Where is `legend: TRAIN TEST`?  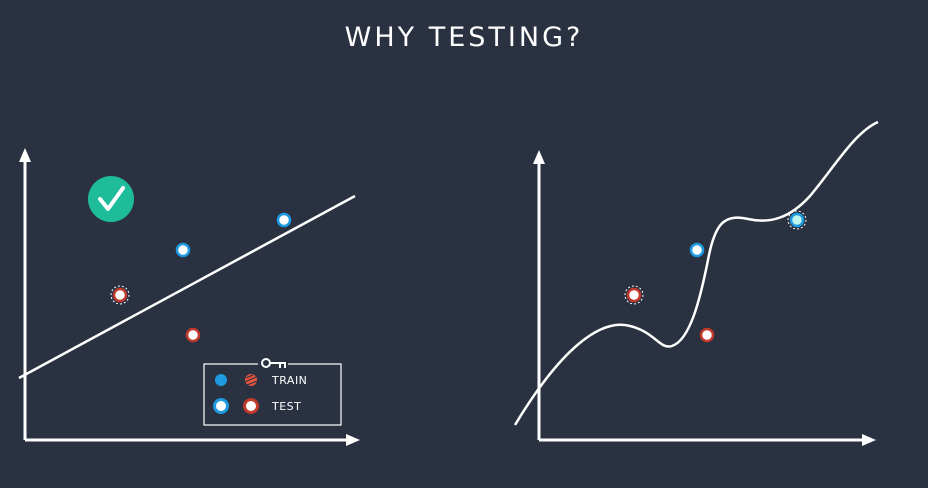
legend: TRAIN TEST is located at coordinates (272, 392).